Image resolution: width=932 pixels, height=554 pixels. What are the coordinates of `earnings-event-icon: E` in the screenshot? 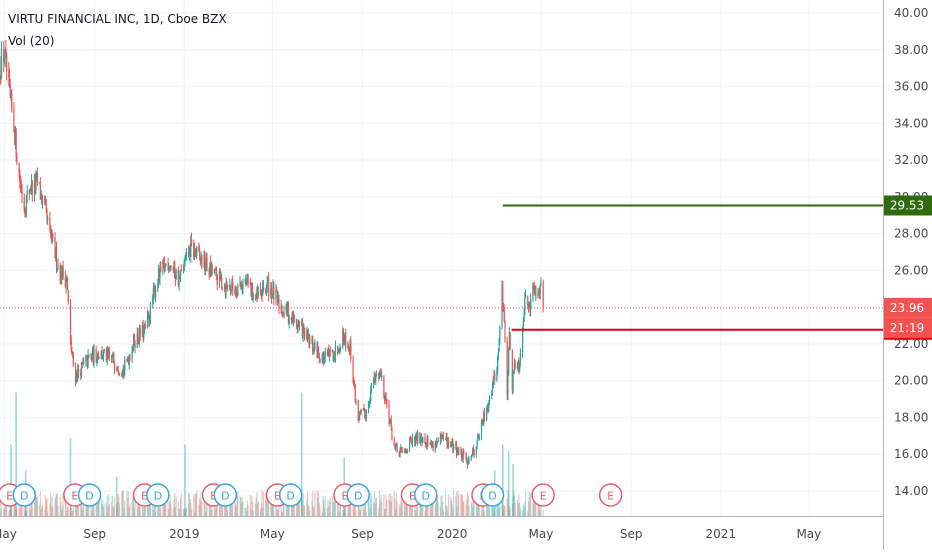 It's located at (543, 495).